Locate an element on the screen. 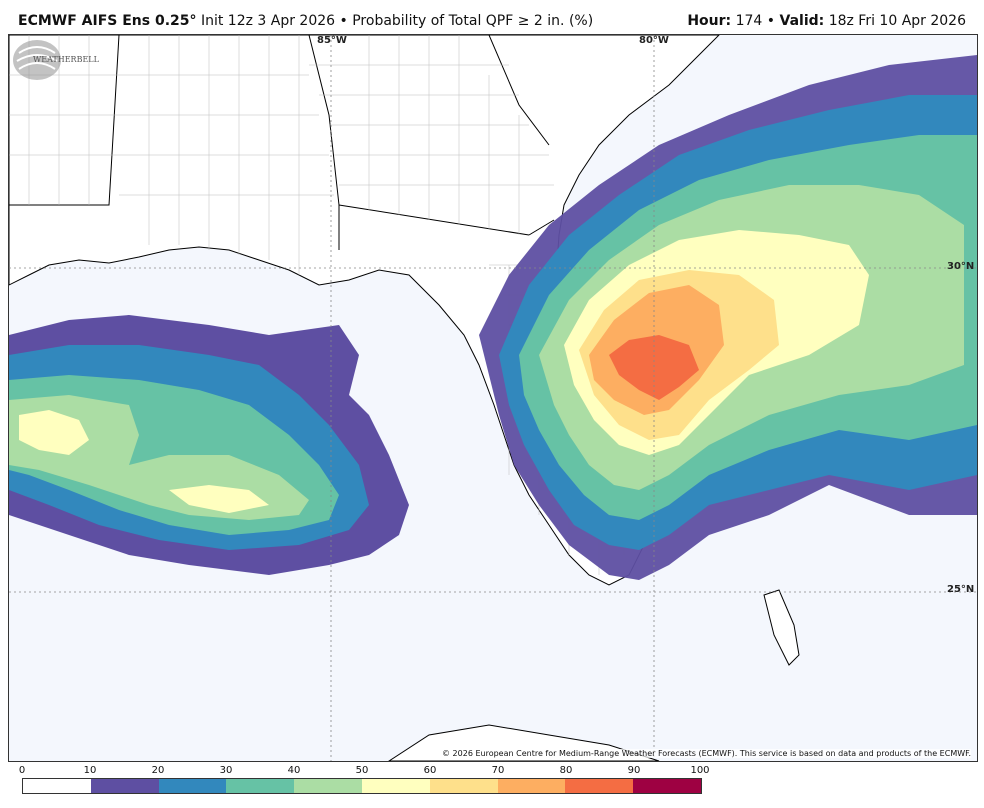 This screenshot has height=808, width=984. valid-value: 18z Fri 10 Apr 2026 is located at coordinates (897, 21).